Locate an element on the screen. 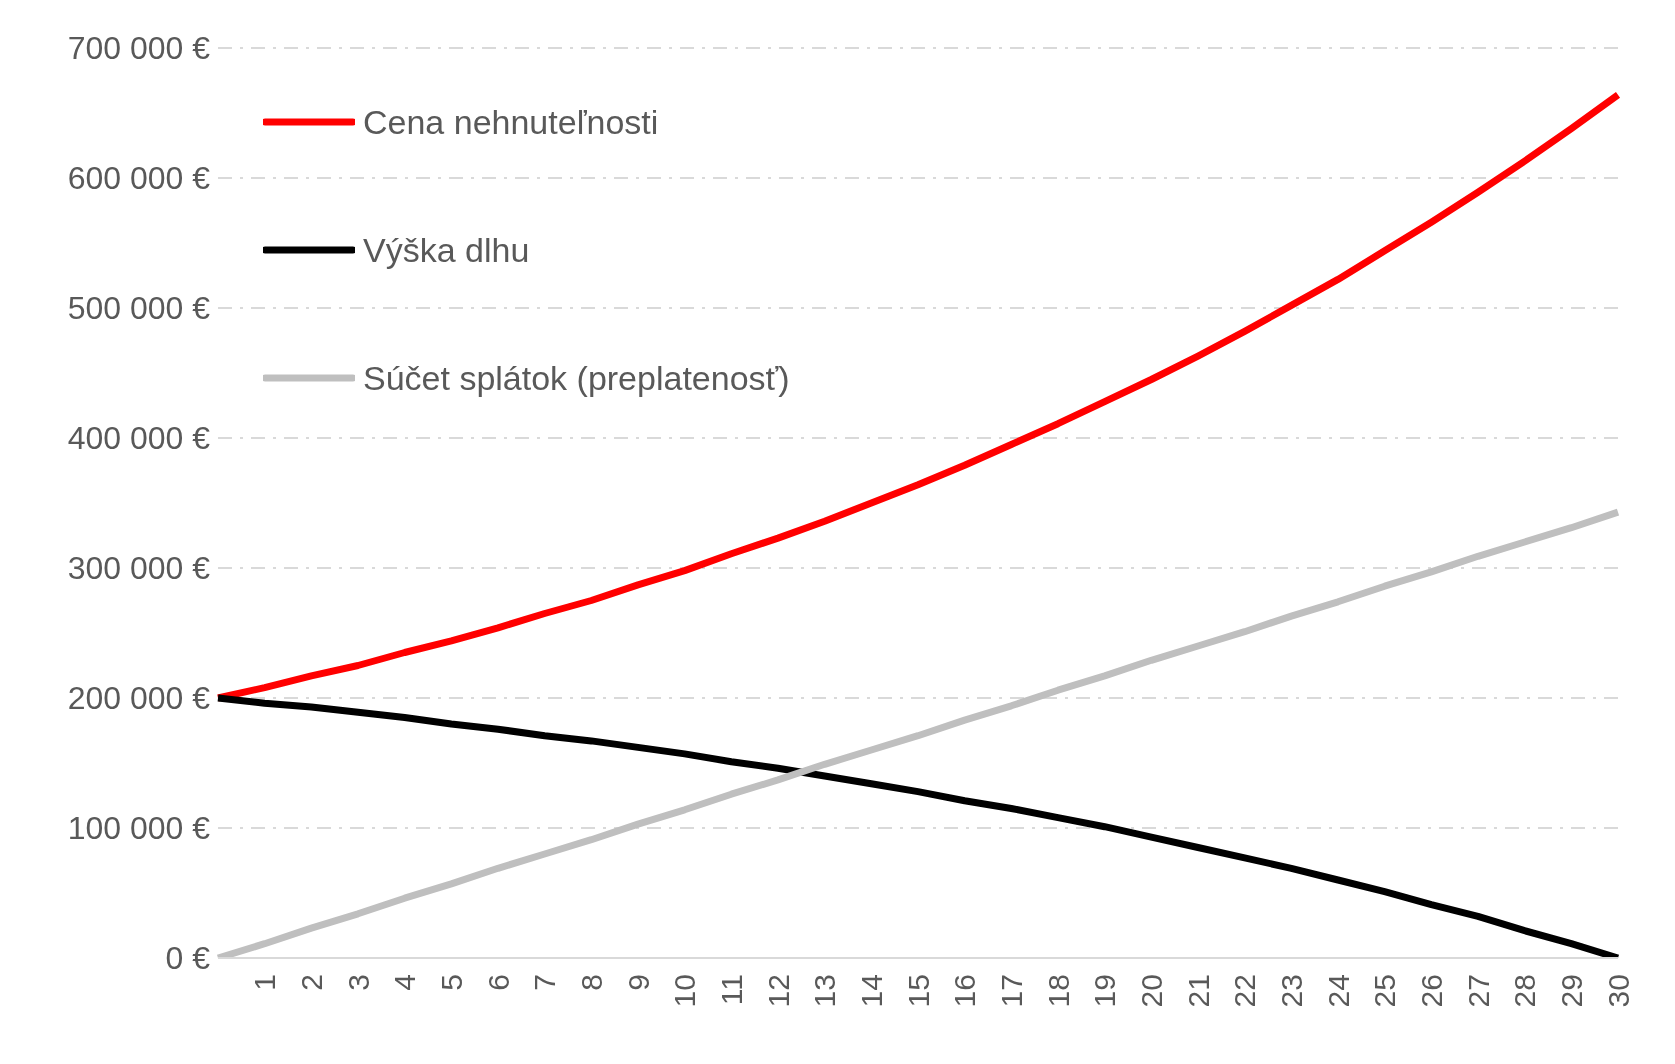 Image resolution: width=1675 pixels, height=1064 pixels. x-tick-label: 12 is located at coordinates (778, 991).